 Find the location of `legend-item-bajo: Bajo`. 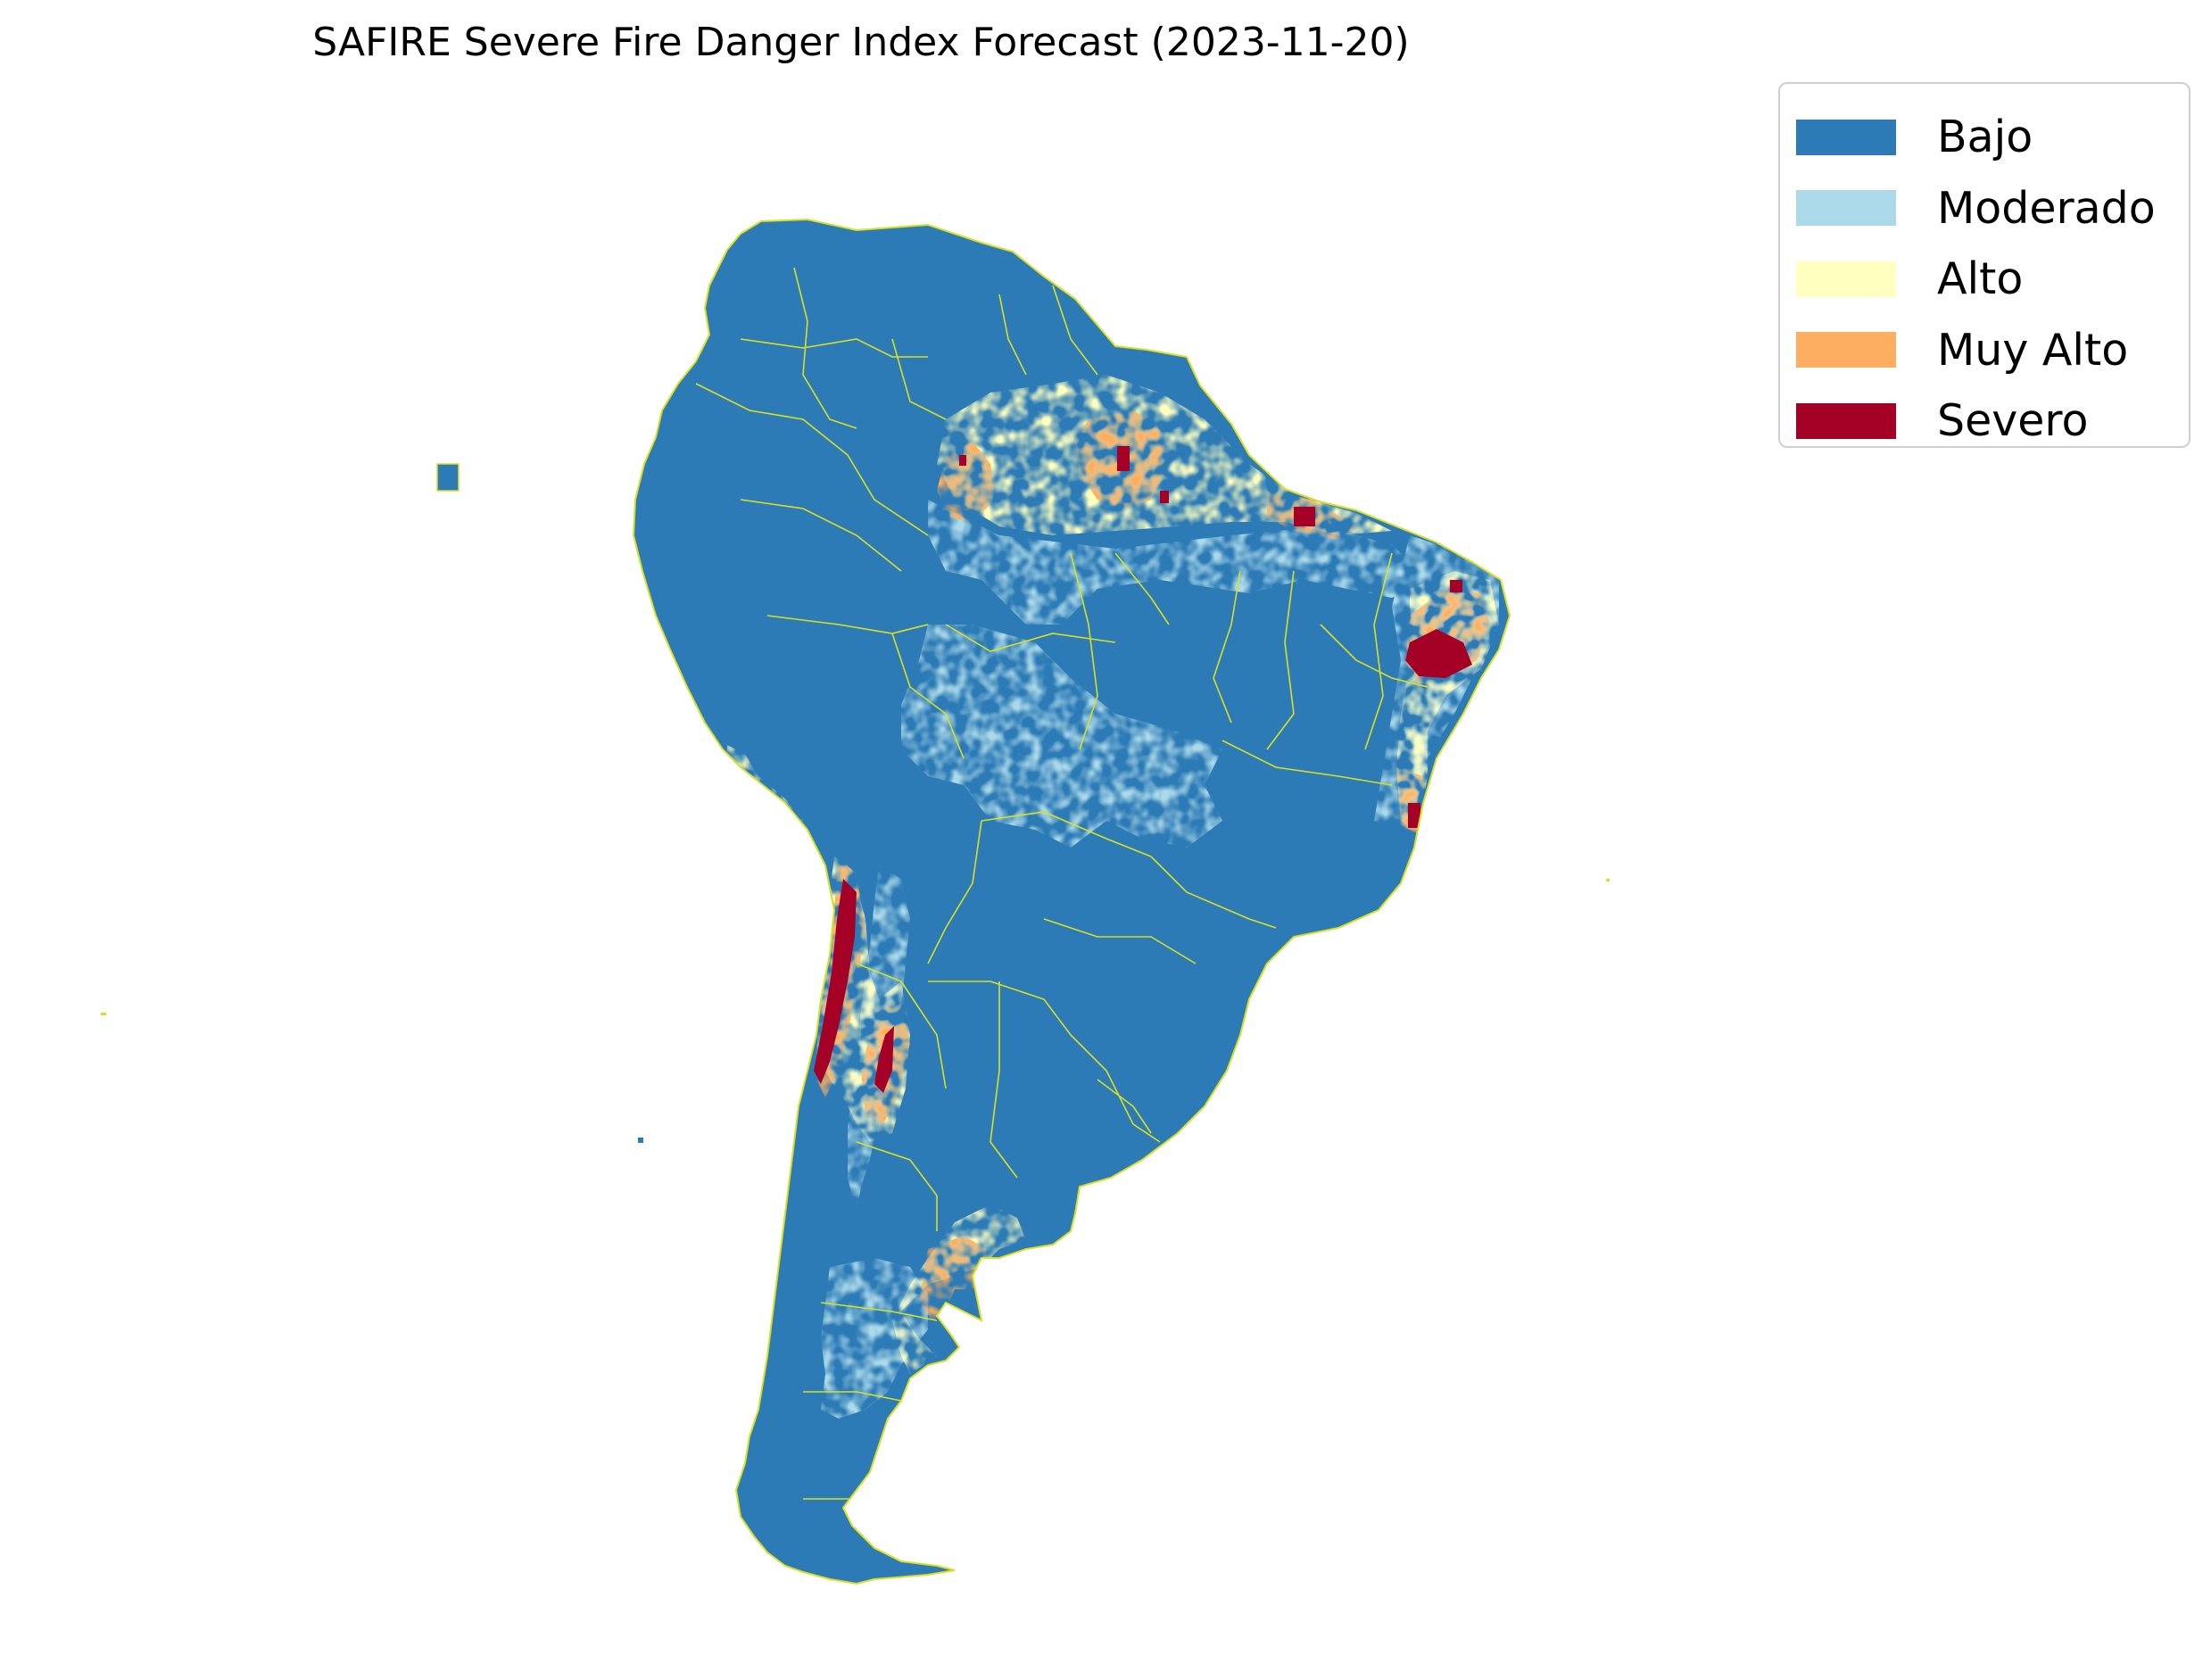

legend-item-bajo: Bajo is located at coordinates (1984, 137).